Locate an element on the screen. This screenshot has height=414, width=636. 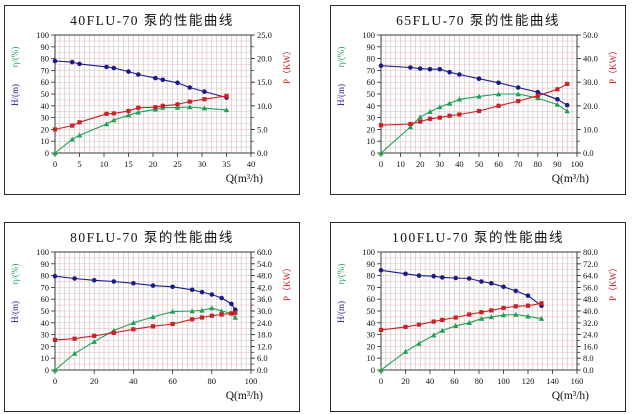
x-tick-label: 10 is located at coordinates (400, 164).